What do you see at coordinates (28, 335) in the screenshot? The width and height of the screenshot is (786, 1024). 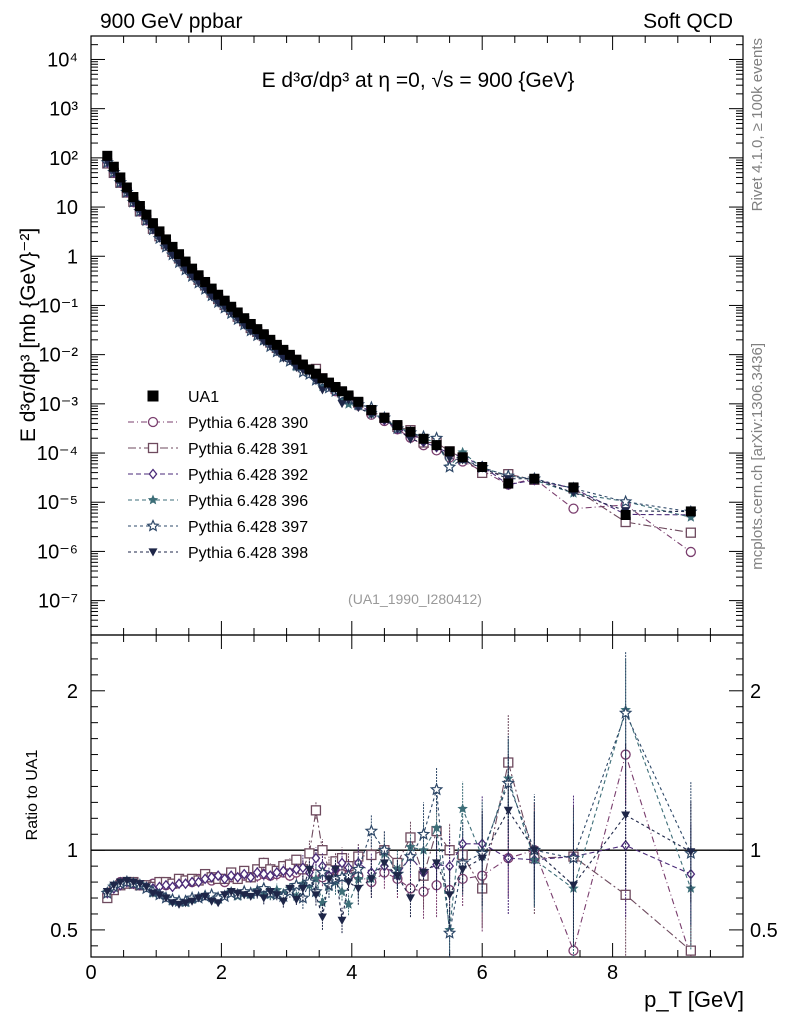 I see `y-axis-label: E d³σ/dp³ [mb {GeV}⁻²]` at bounding box center [28, 335].